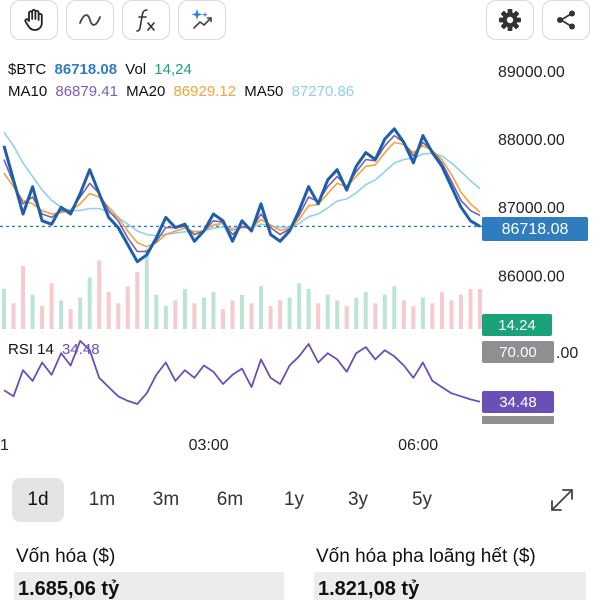 This screenshot has height=600, width=600. Describe the element at coordinates (230, 499) in the screenshot. I see `timeframe-6m: 6m` at that location.